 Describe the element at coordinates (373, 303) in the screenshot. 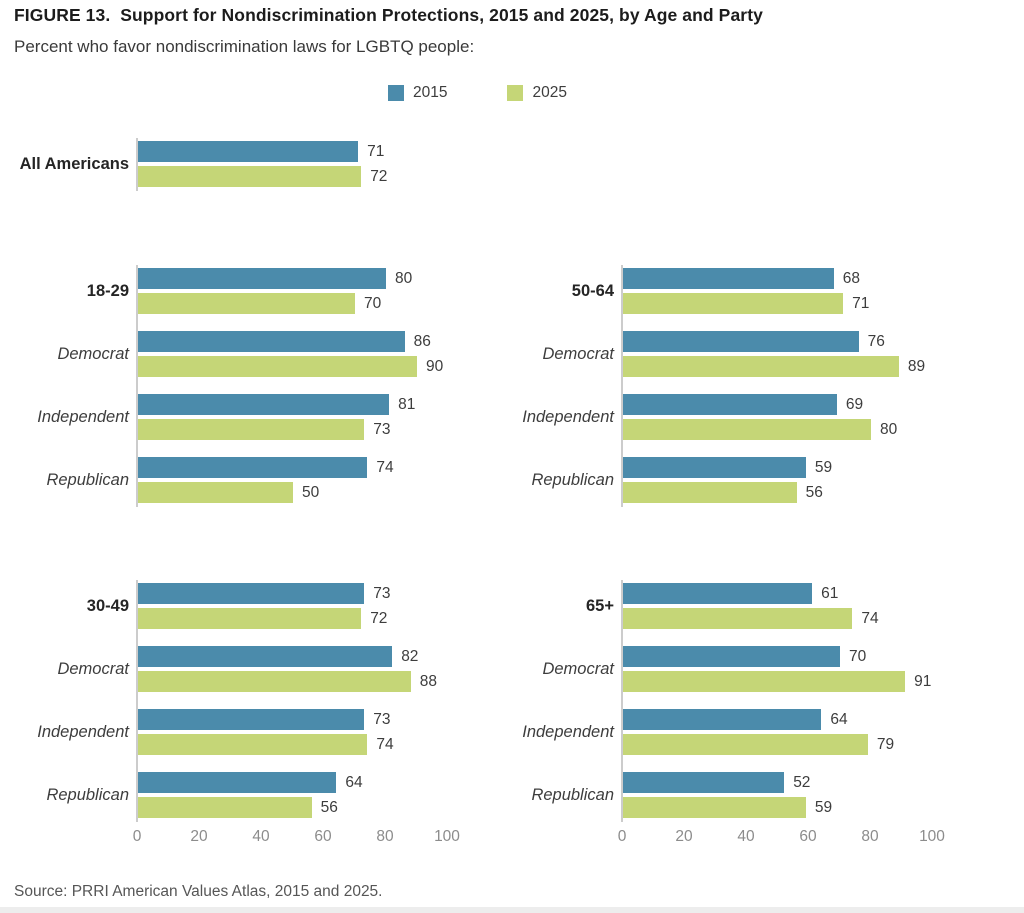

I see `bar-value-2025: 70` at that location.